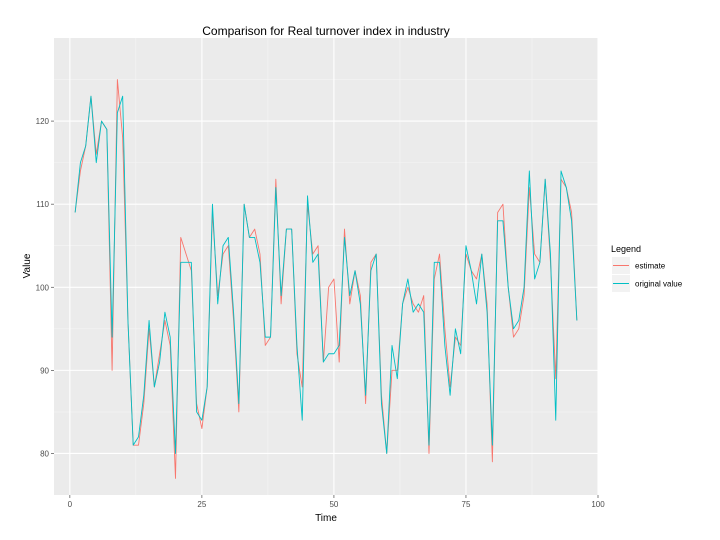 The width and height of the screenshot is (720, 540). I want to click on y-tick-label: 120, so click(43, 121).